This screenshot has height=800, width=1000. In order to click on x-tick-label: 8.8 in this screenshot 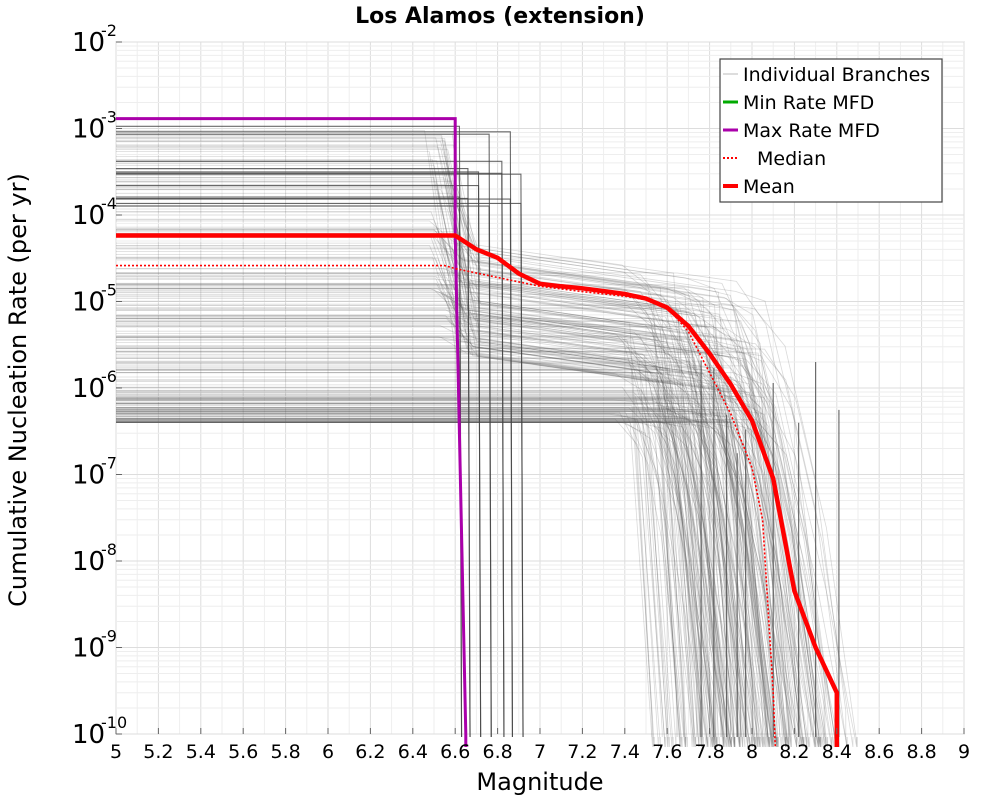, I will do `click(921, 752)`.